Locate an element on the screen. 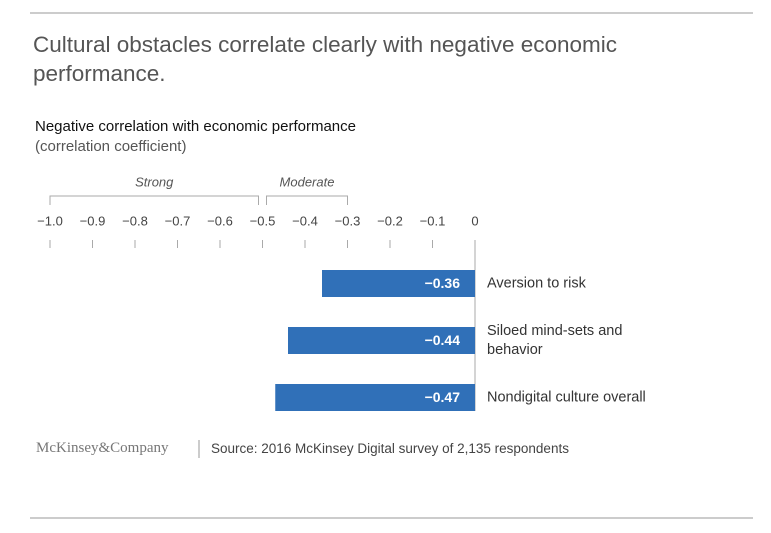 This screenshot has width=771, height=533. value-label: −0.44 is located at coordinates (443, 340).